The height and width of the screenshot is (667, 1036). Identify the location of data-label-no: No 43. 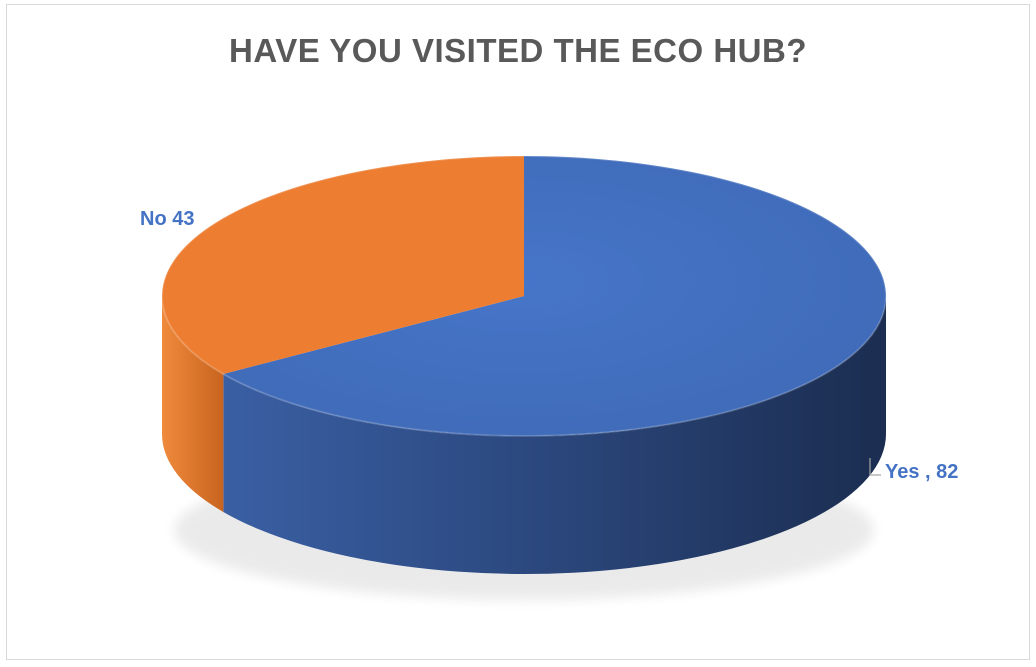
(167, 219).